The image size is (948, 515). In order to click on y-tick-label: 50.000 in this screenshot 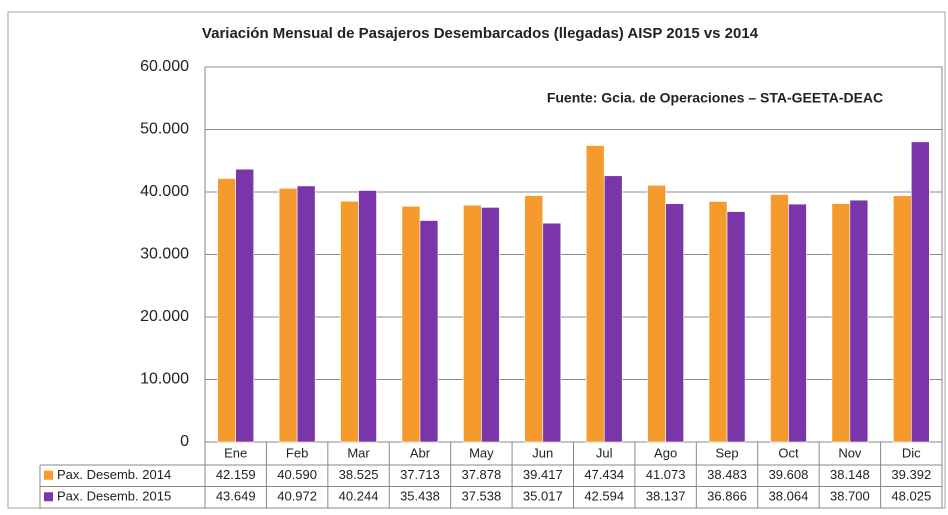, I will do `click(164, 129)`.